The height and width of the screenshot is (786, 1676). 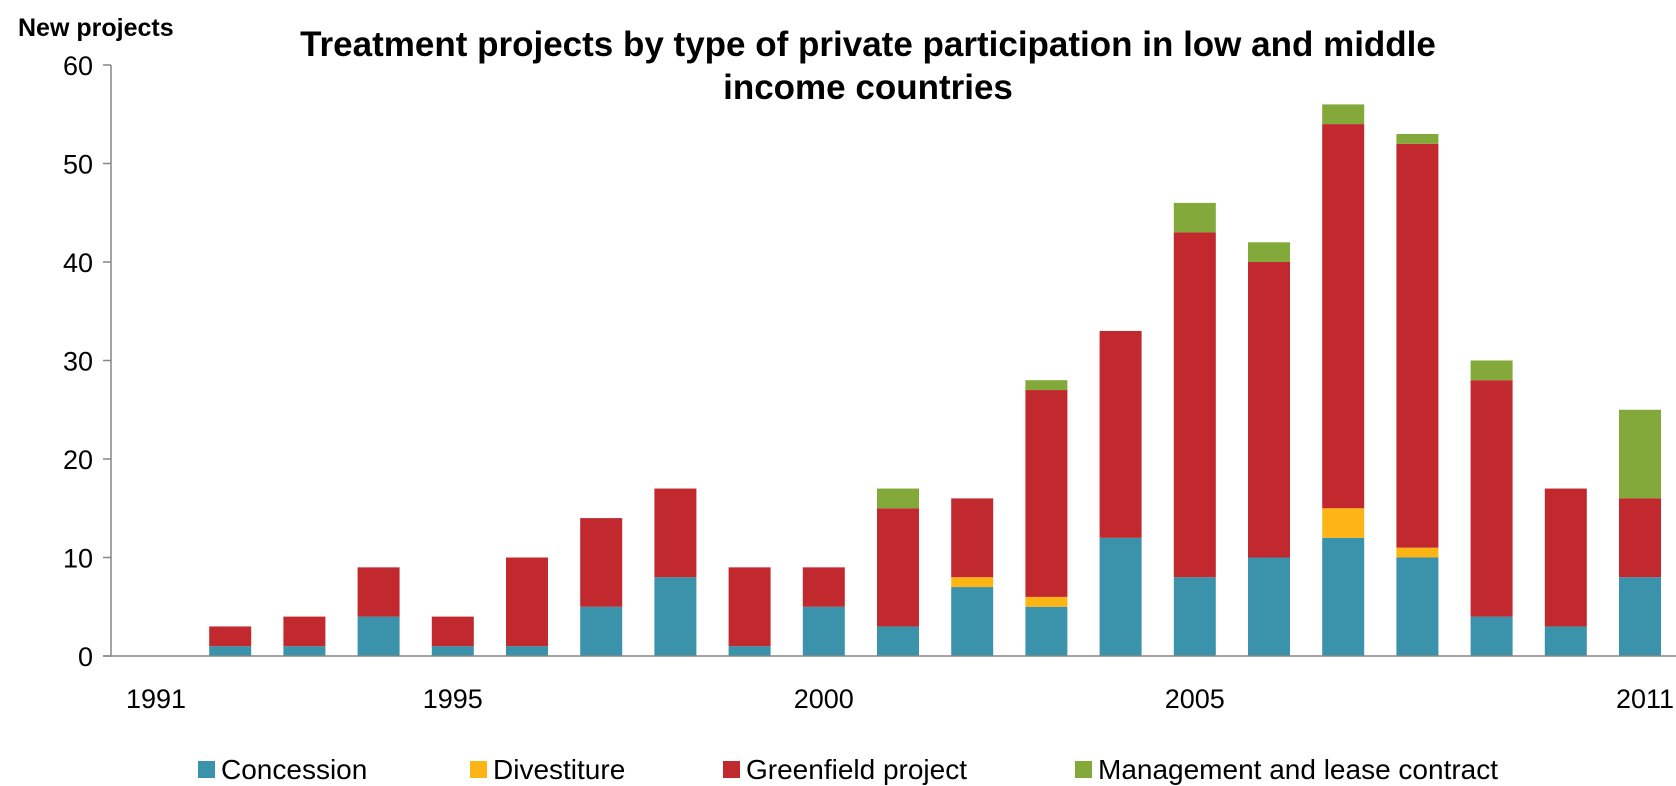 I want to click on x-tick-label: 1991, so click(x=156, y=699).